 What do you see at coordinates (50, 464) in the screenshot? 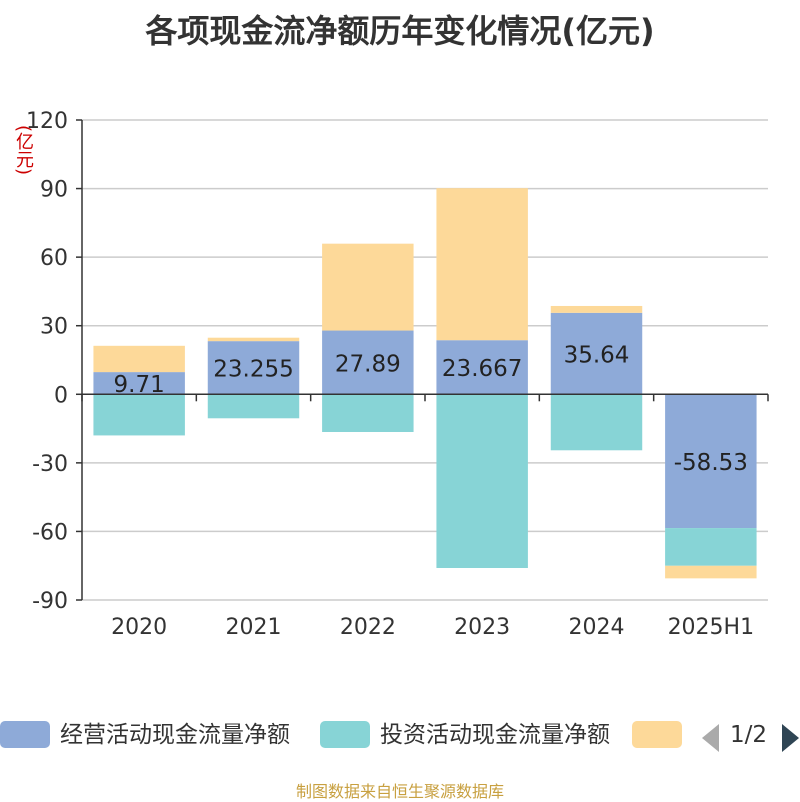
I see `y-tick-label: -30` at bounding box center [50, 464].